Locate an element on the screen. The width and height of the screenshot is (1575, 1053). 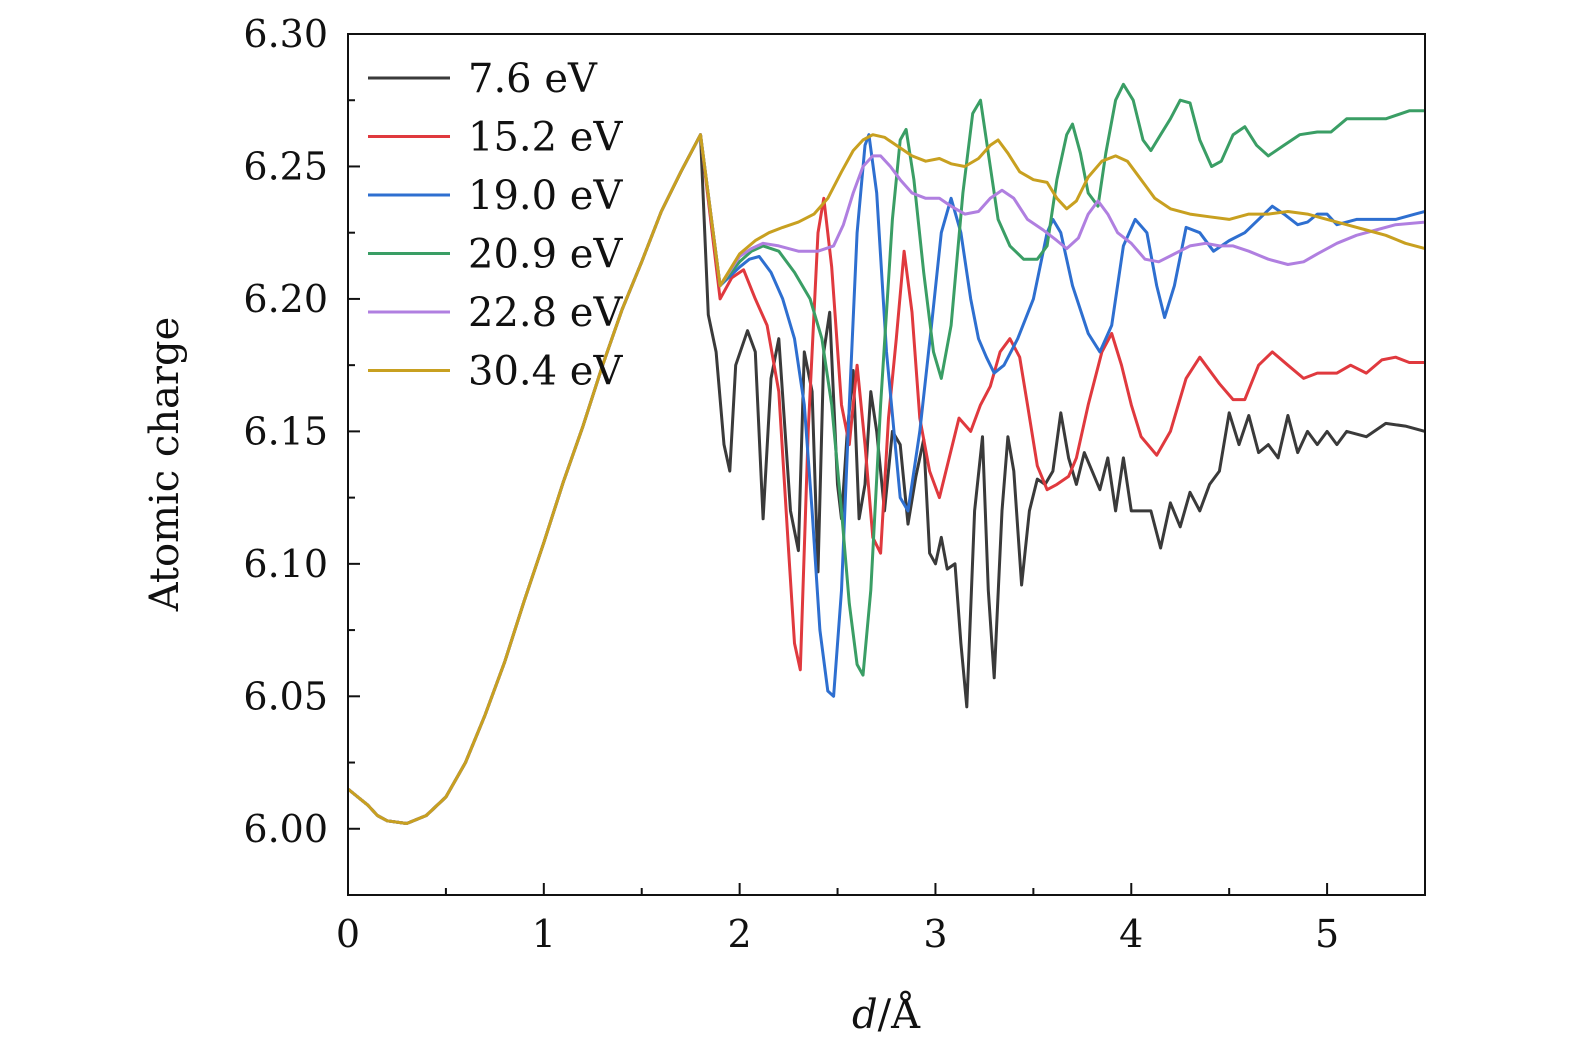
y-axis-title: Atomic charge is located at coordinates (165, 465).